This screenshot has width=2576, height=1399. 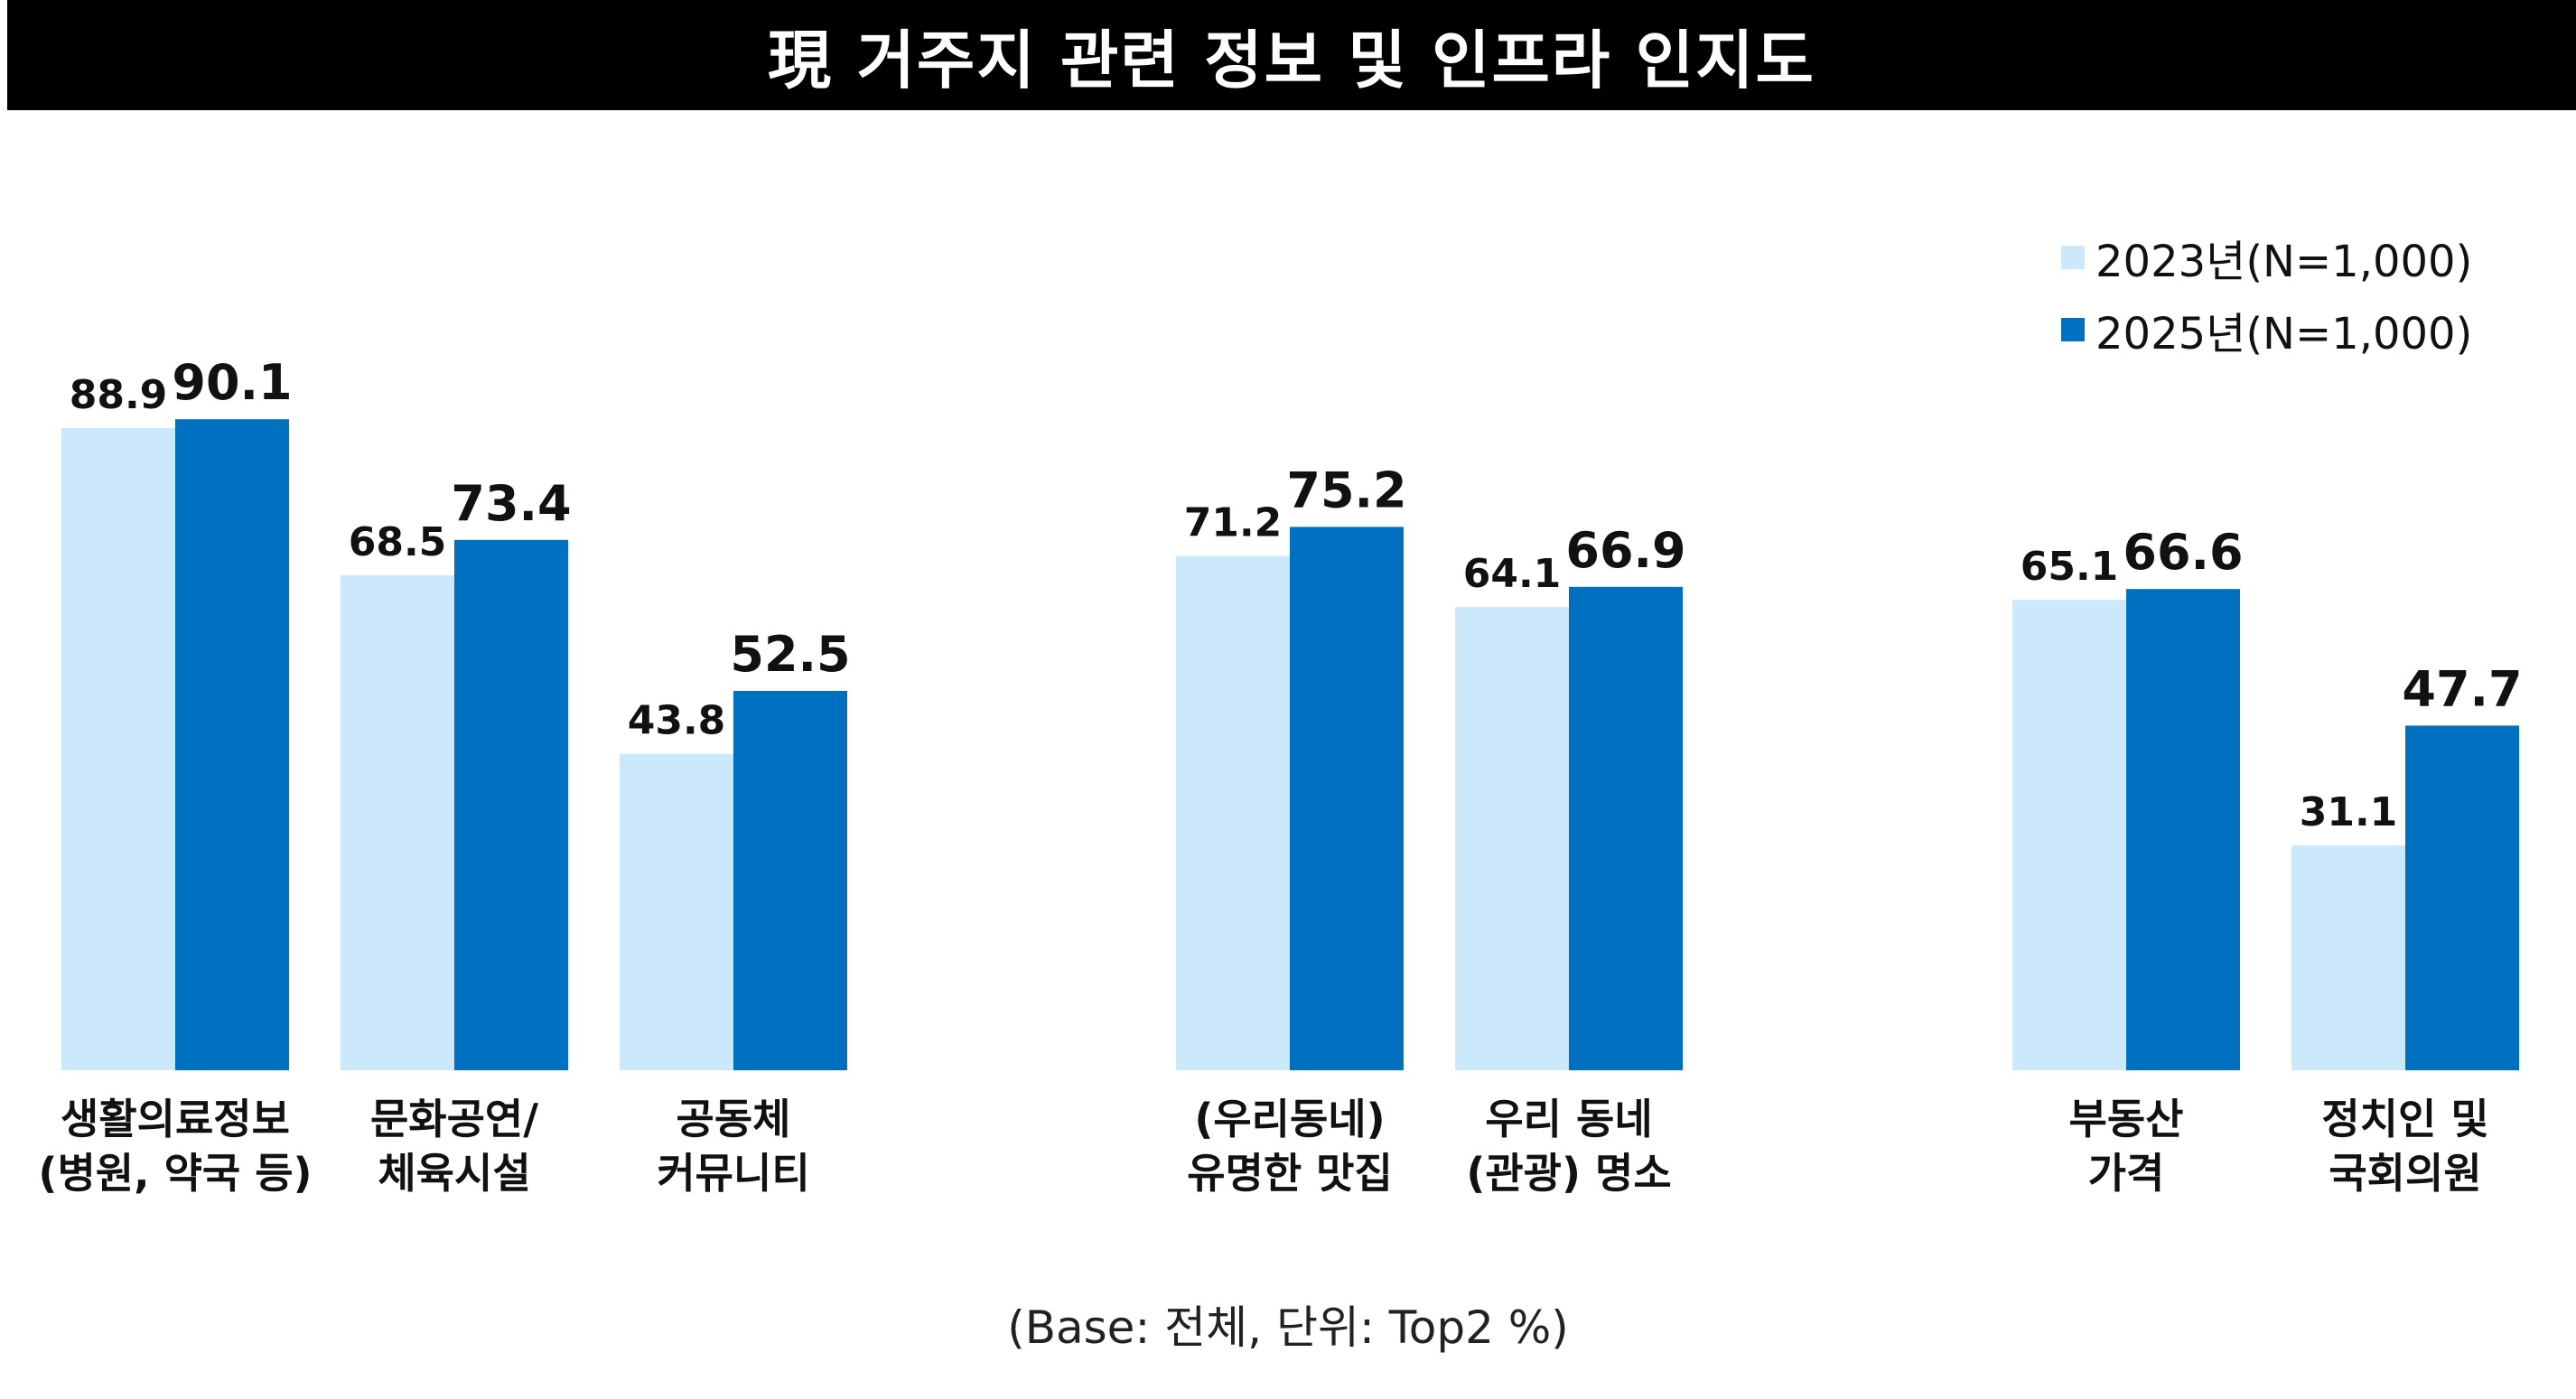 What do you see at coordinates (2073, 329) in the screenshot?
I see `legend-swatch-2025` at bounding box center [2073, 329].